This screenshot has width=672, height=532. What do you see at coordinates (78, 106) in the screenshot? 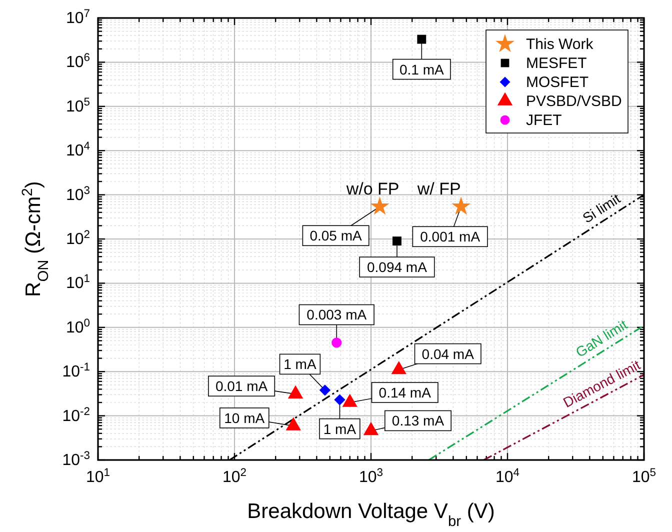
I see `y-tick-label: 10$^{5}$` at bounding box center [78, 106].